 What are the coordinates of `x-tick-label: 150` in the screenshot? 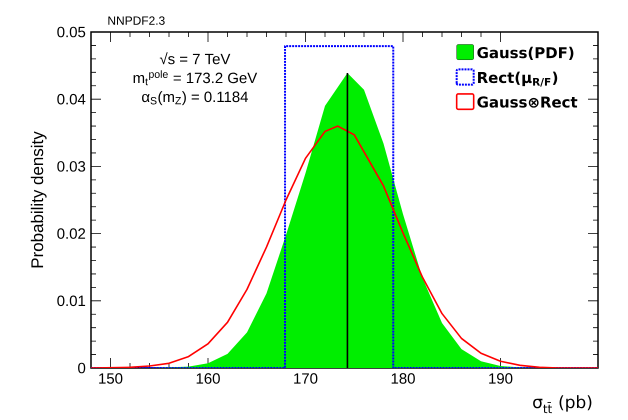 It's located at (110, 378).